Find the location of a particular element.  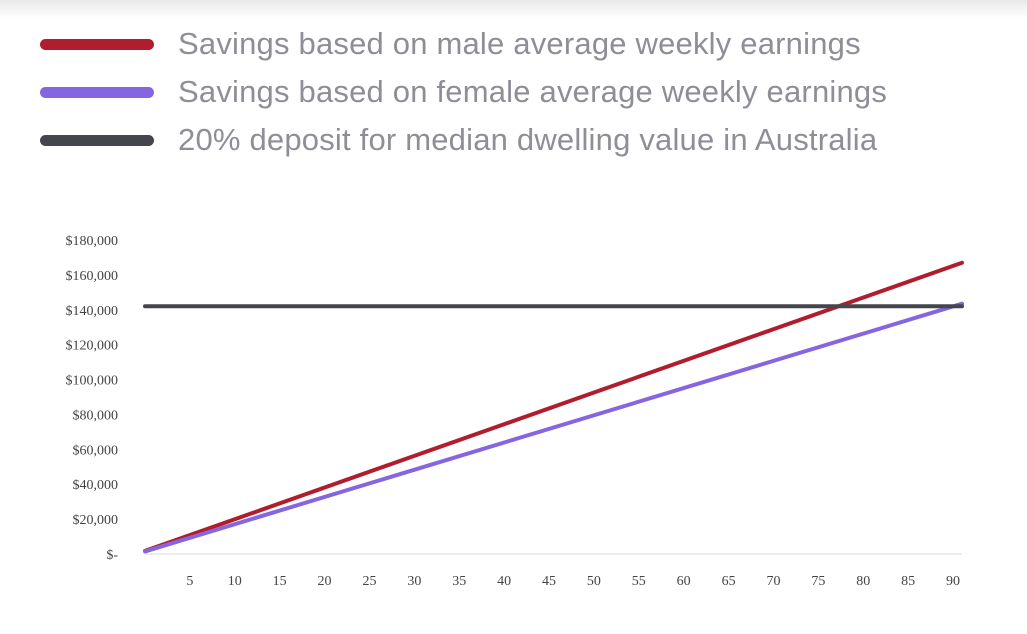

x-tick-label: 20 is located at coordinates (325, 581).